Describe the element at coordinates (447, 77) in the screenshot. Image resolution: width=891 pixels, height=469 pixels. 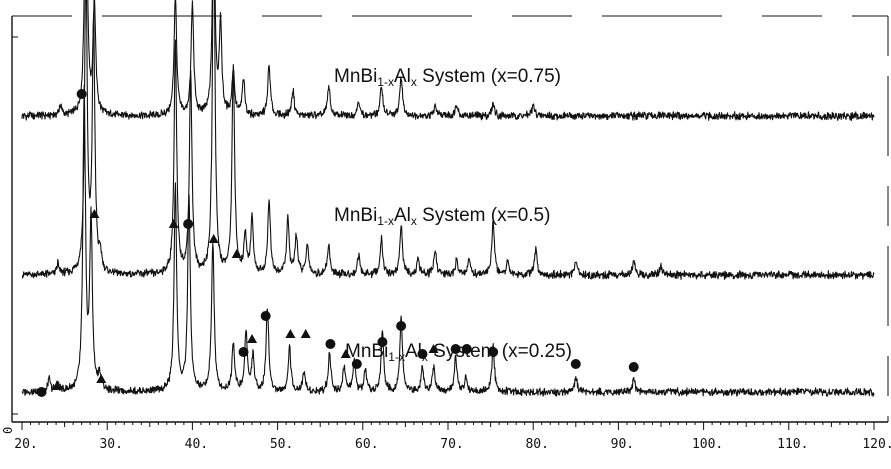
I see `series-label: MnBi1-xAlx System (x=0.75)` at that location.